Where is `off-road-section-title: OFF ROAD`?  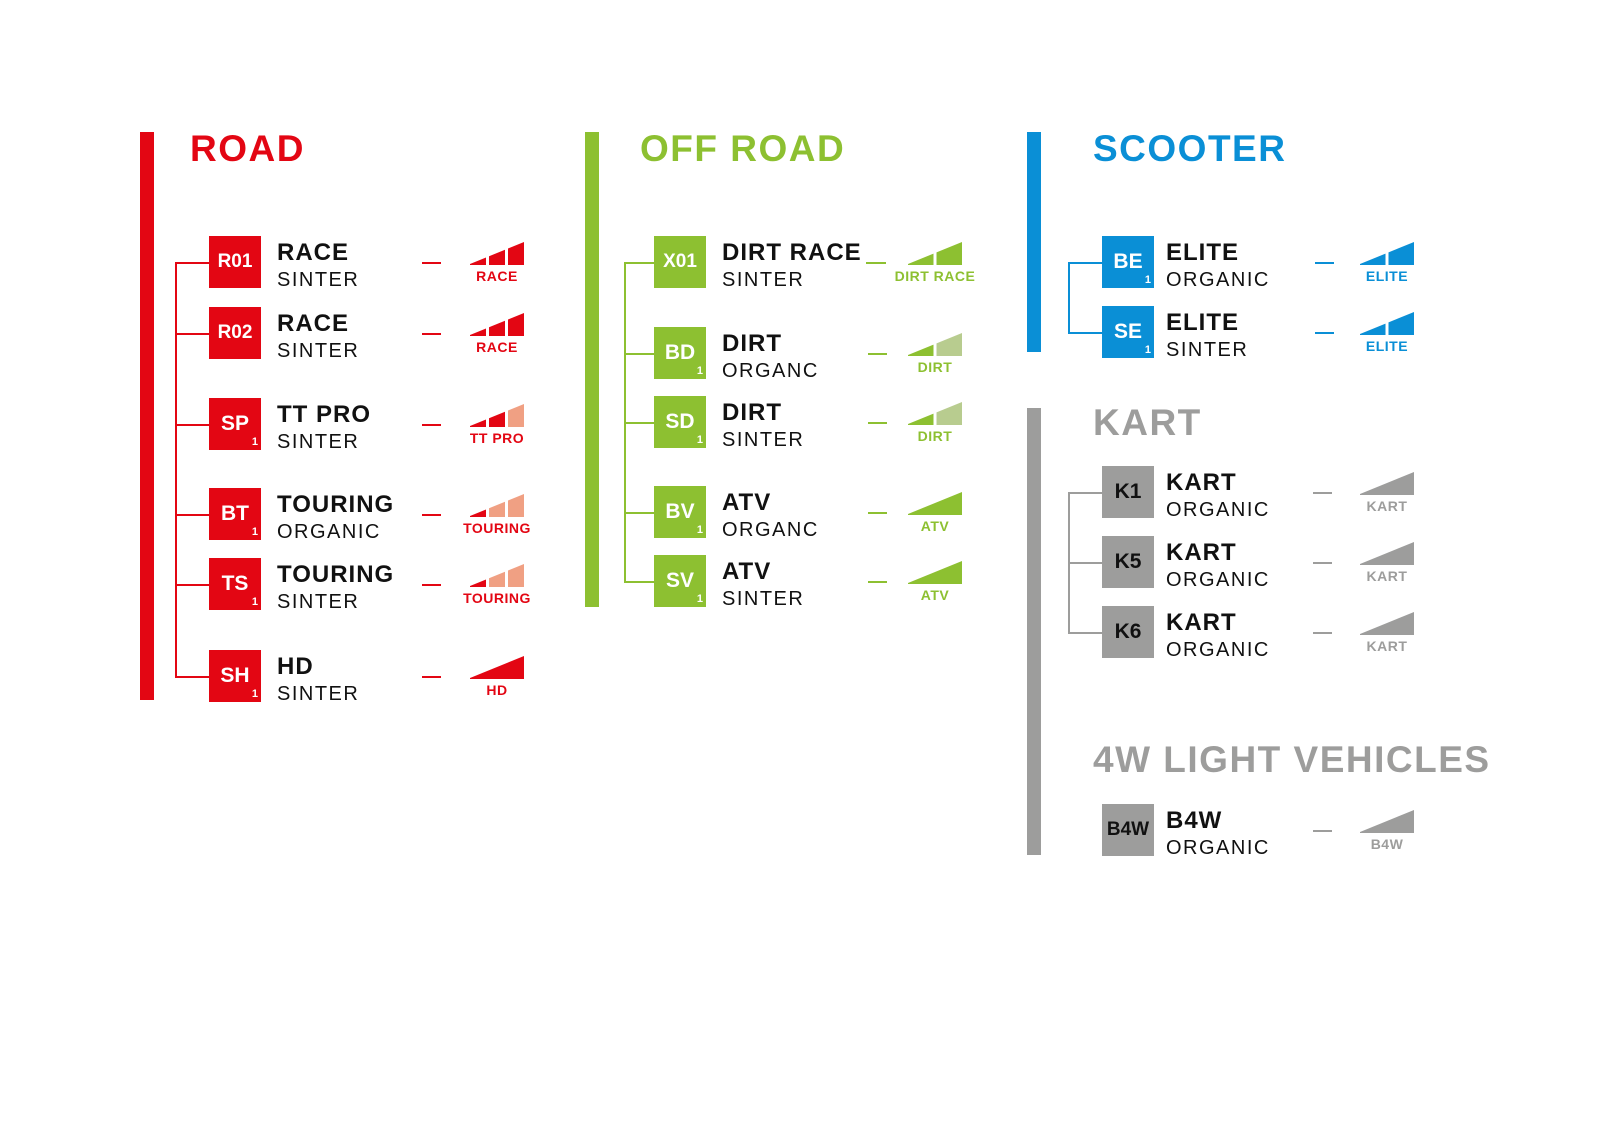
off-road-section-title: OFF ROAD is located at coordinates (743, 148).